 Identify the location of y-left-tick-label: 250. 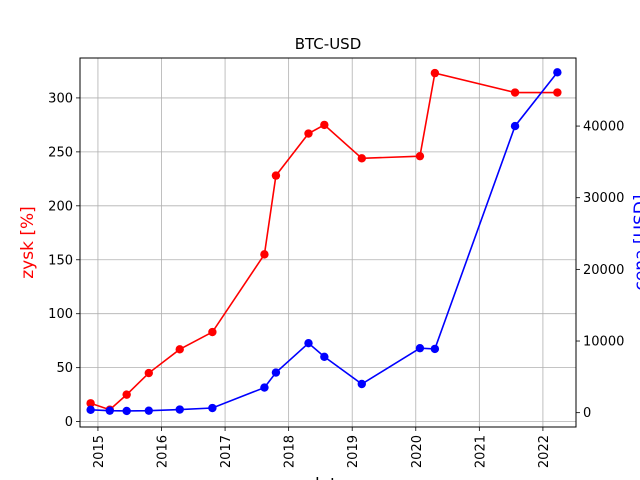
(60, 152).